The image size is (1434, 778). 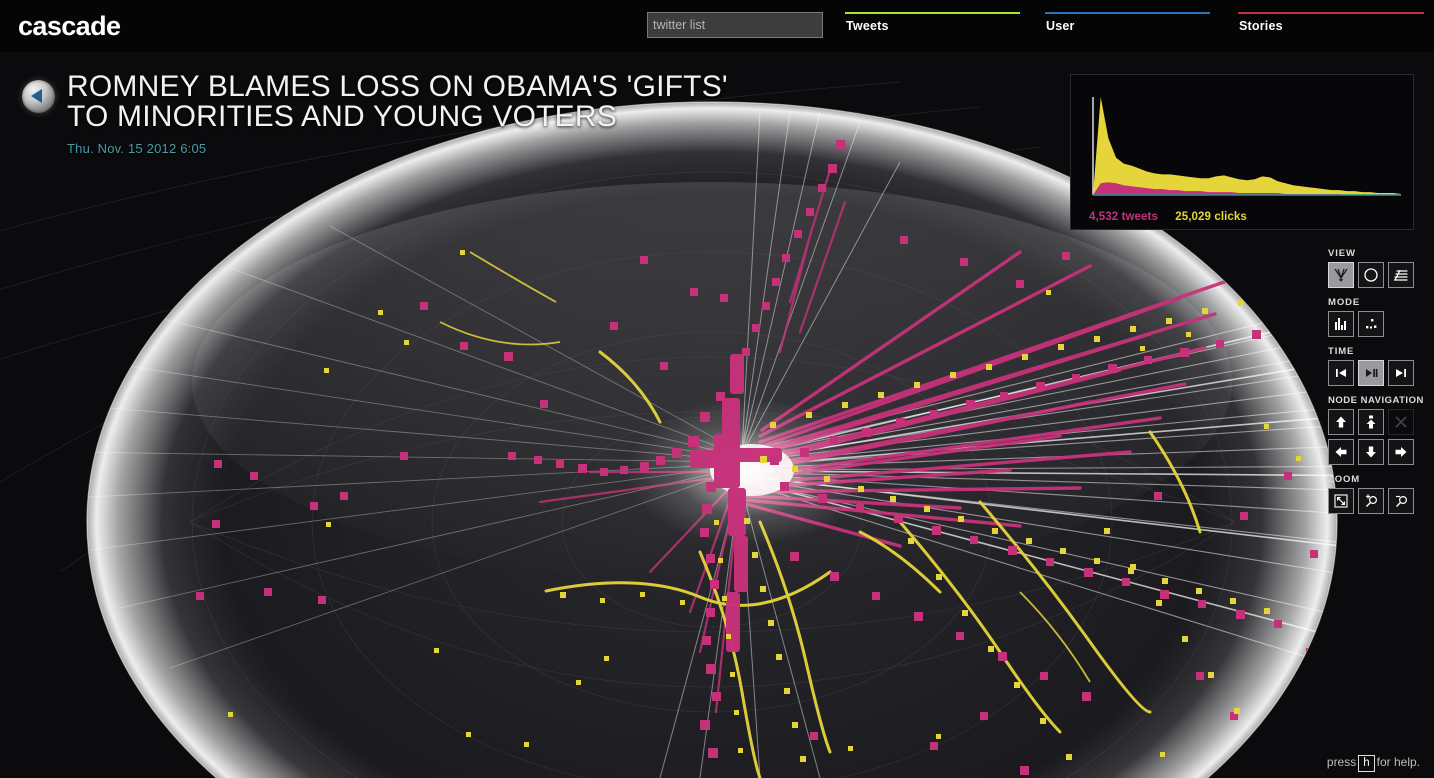 I want to click on app-logo: cascade, so click(x=69, y=26).